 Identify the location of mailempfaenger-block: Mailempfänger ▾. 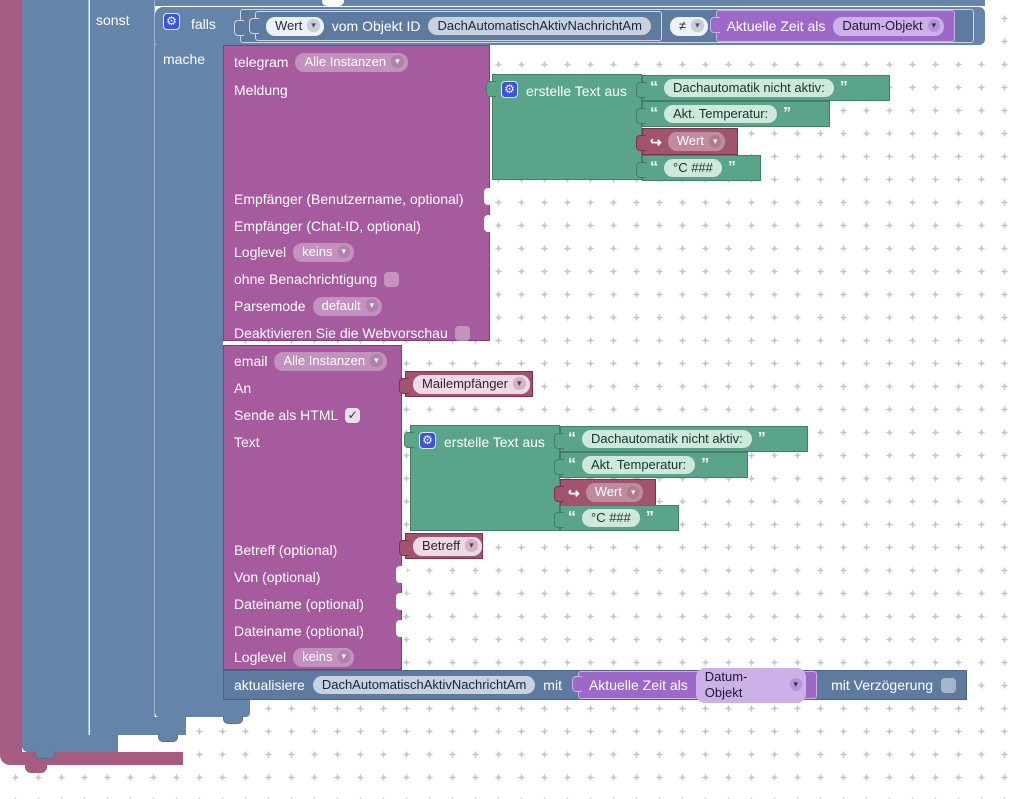
(466, 384).